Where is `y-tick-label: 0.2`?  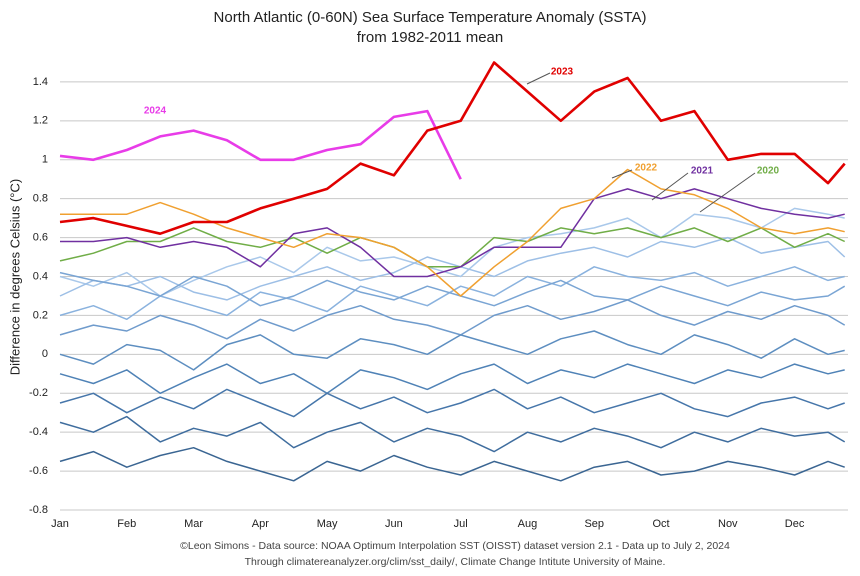
y-tick-label: 0.2 is located at coordinates (40, 315).